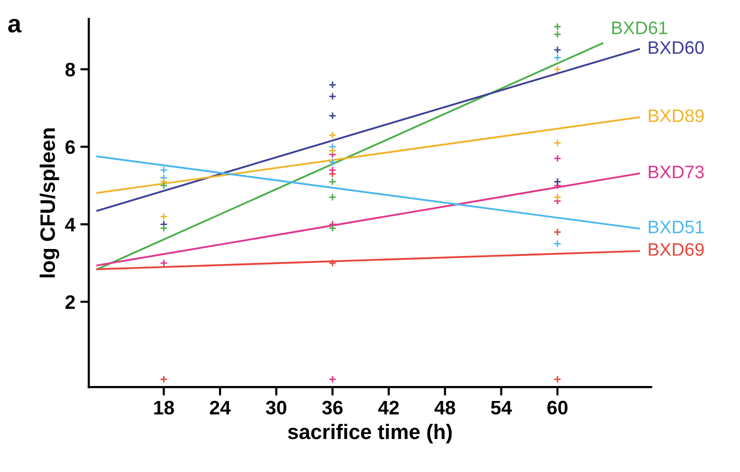 The image size is (740, 472). What do you see at coordinates (70, 302) in the screenshot?
I see `y-tick-label: 2` at bounding box center [70, 302].